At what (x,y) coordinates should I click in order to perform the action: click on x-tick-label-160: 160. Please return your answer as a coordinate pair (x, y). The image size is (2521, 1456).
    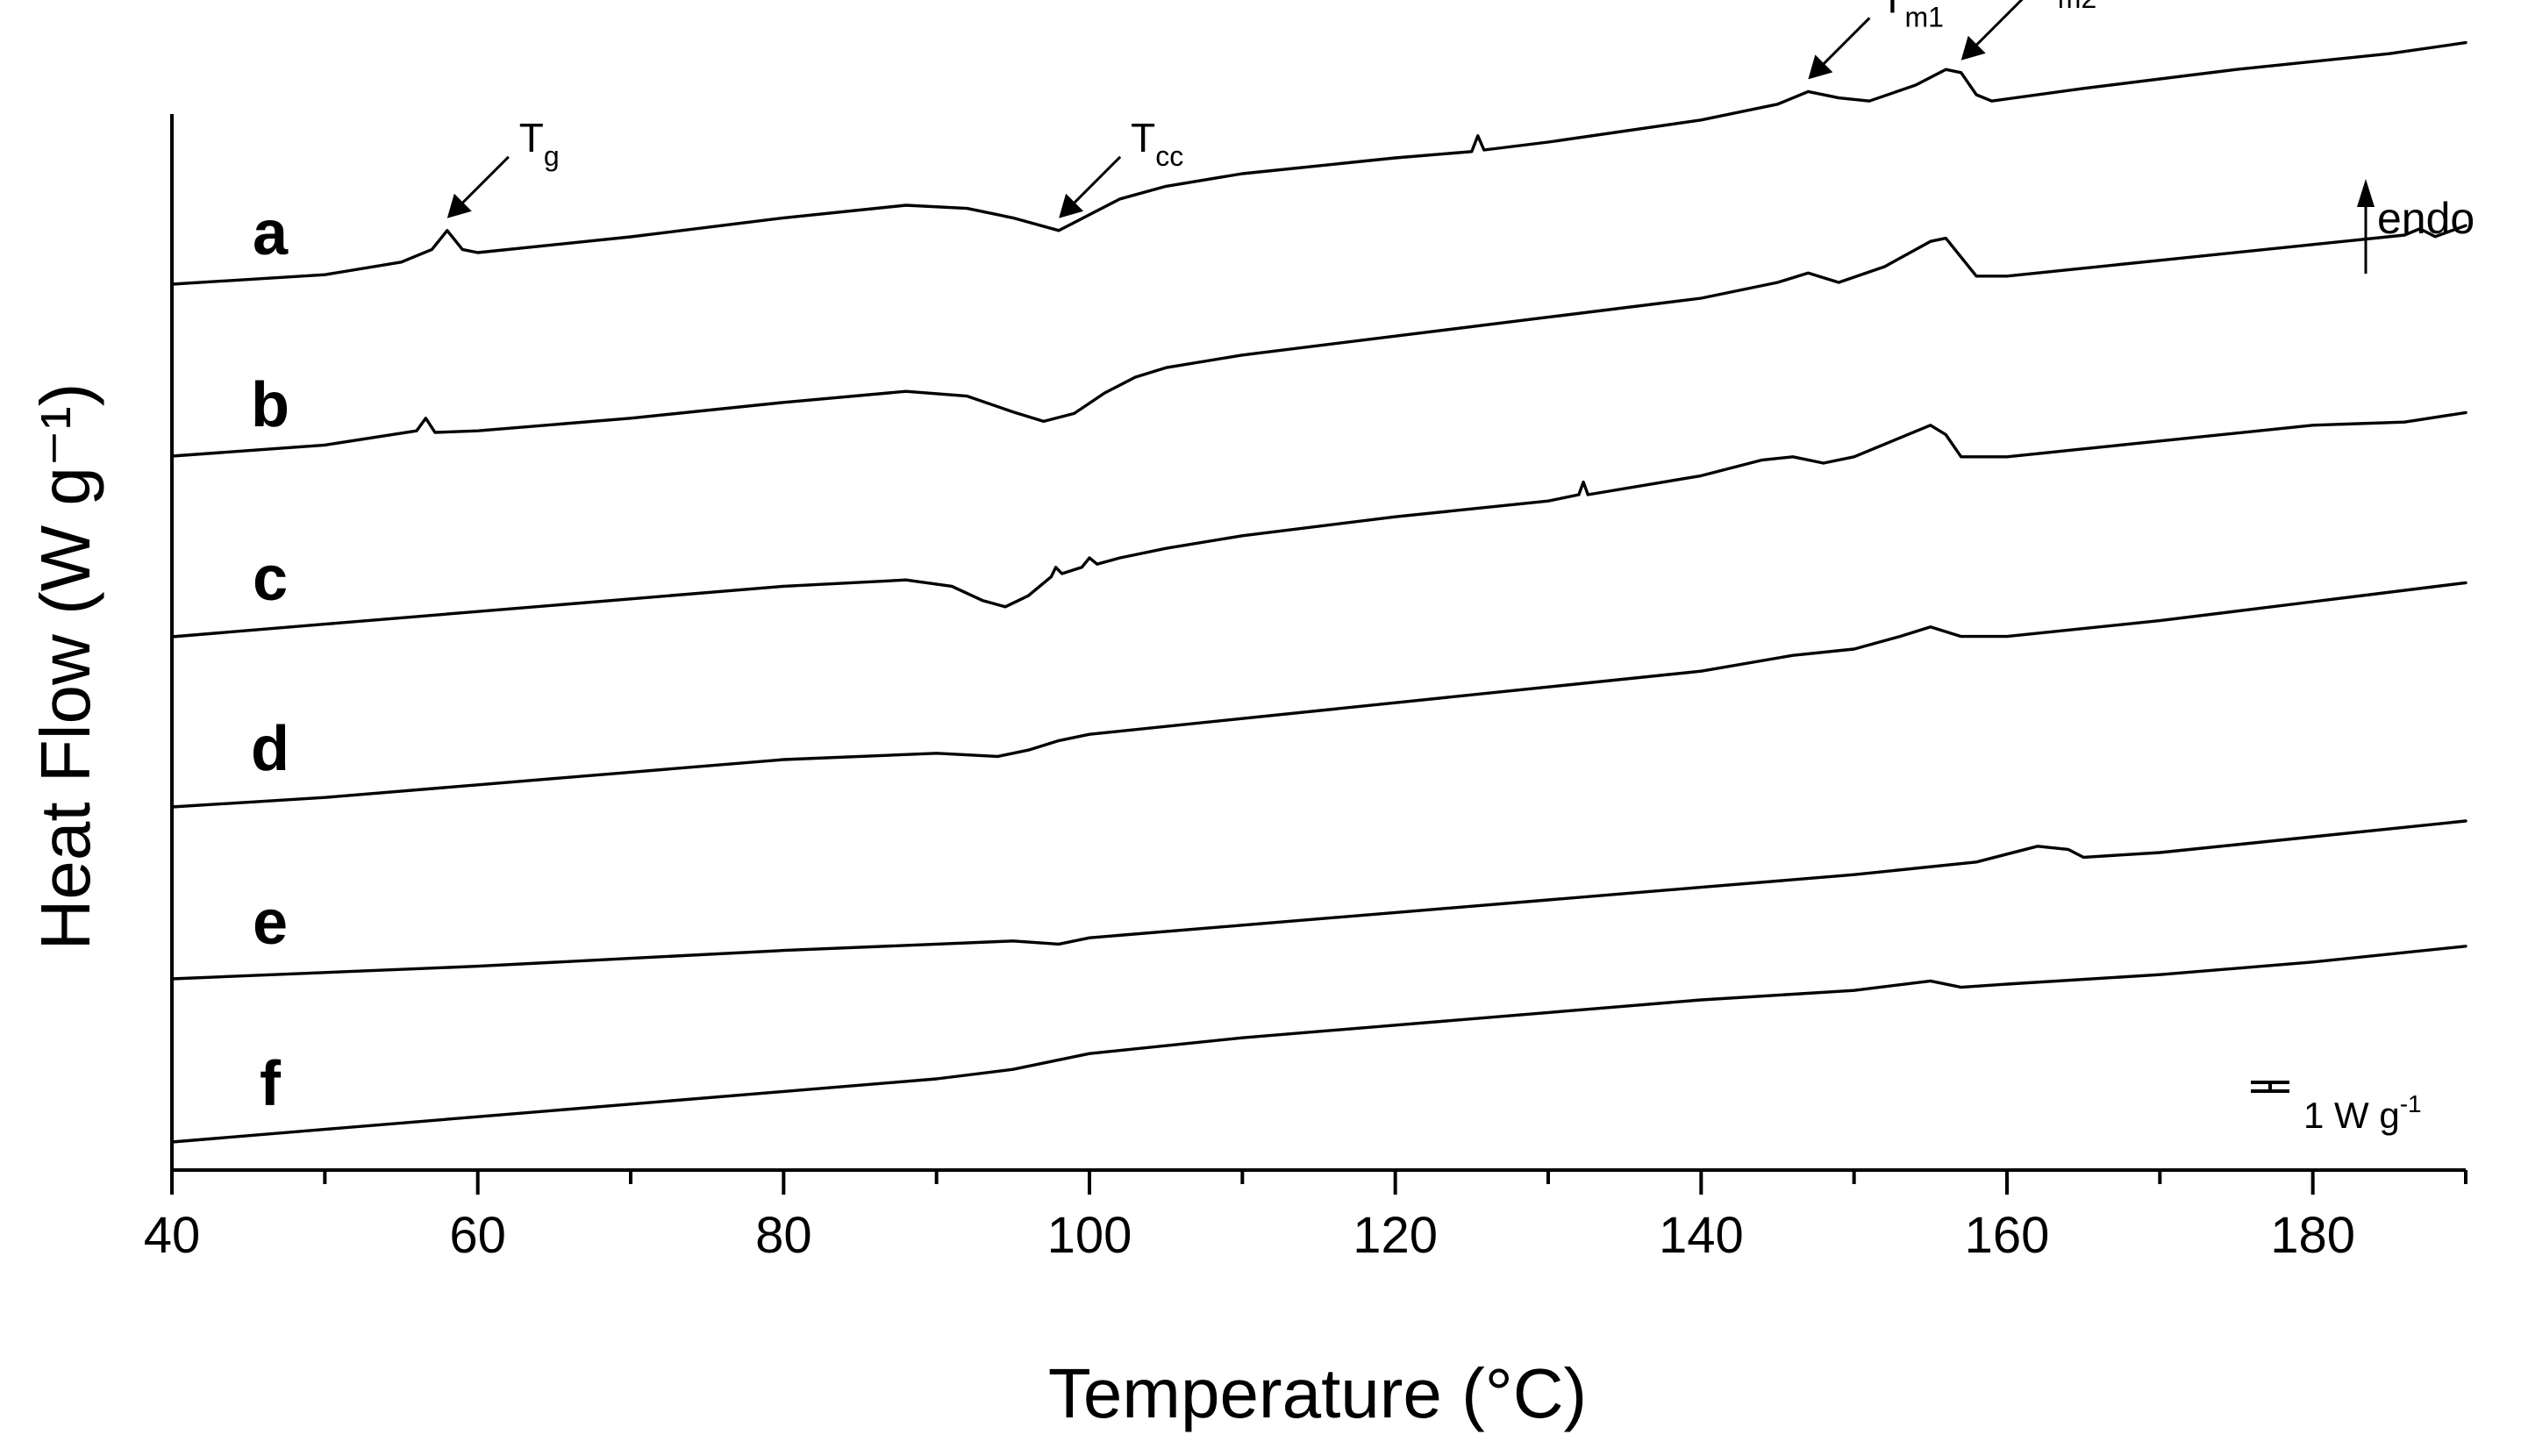
    Looking at the image, I should click on (2008, 1235).